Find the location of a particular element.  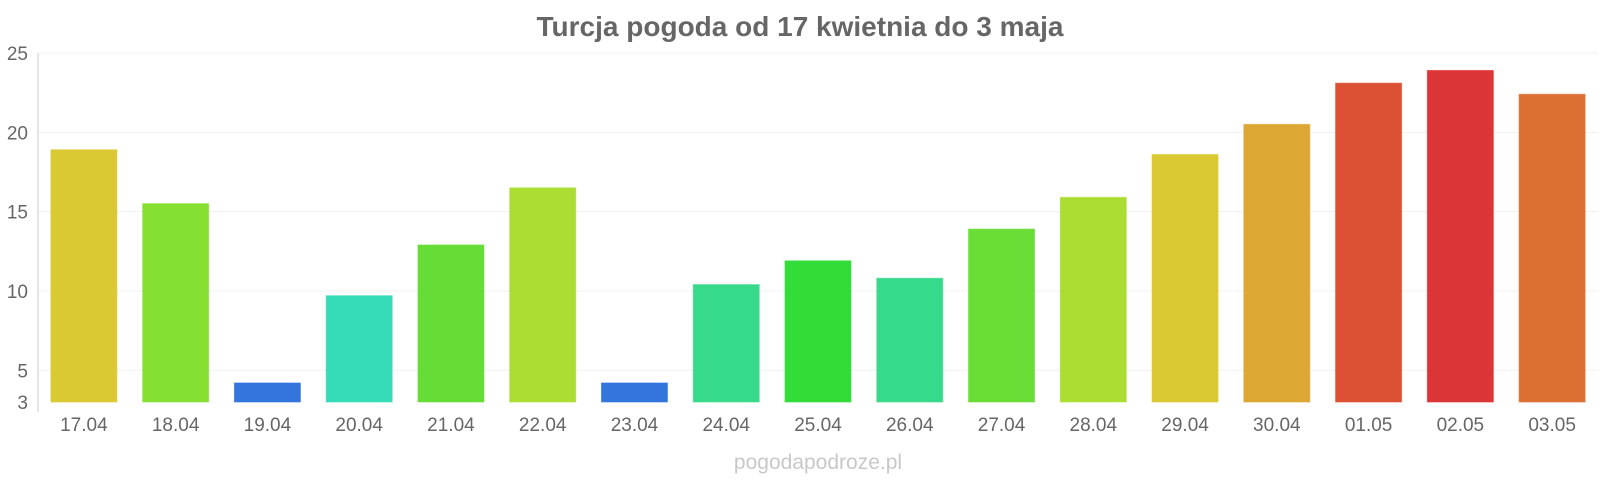

x-tick-label: 25.04 is located at coordinates (818, 425).